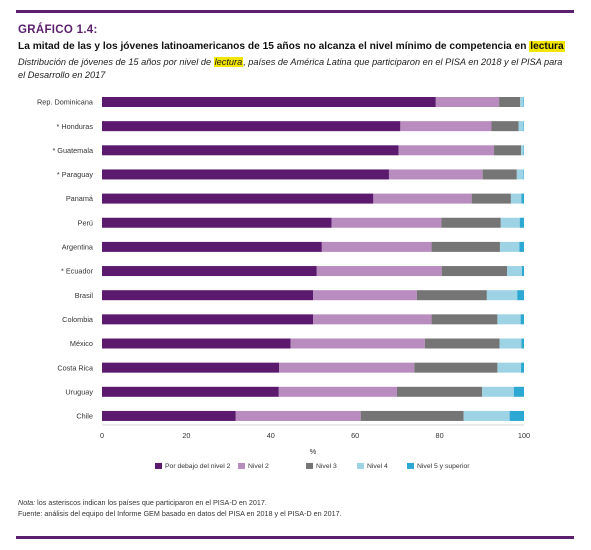 The image size is (591, 550). I want to click on bar-argentina-nivel-5-y-superior, so click(521, 246).